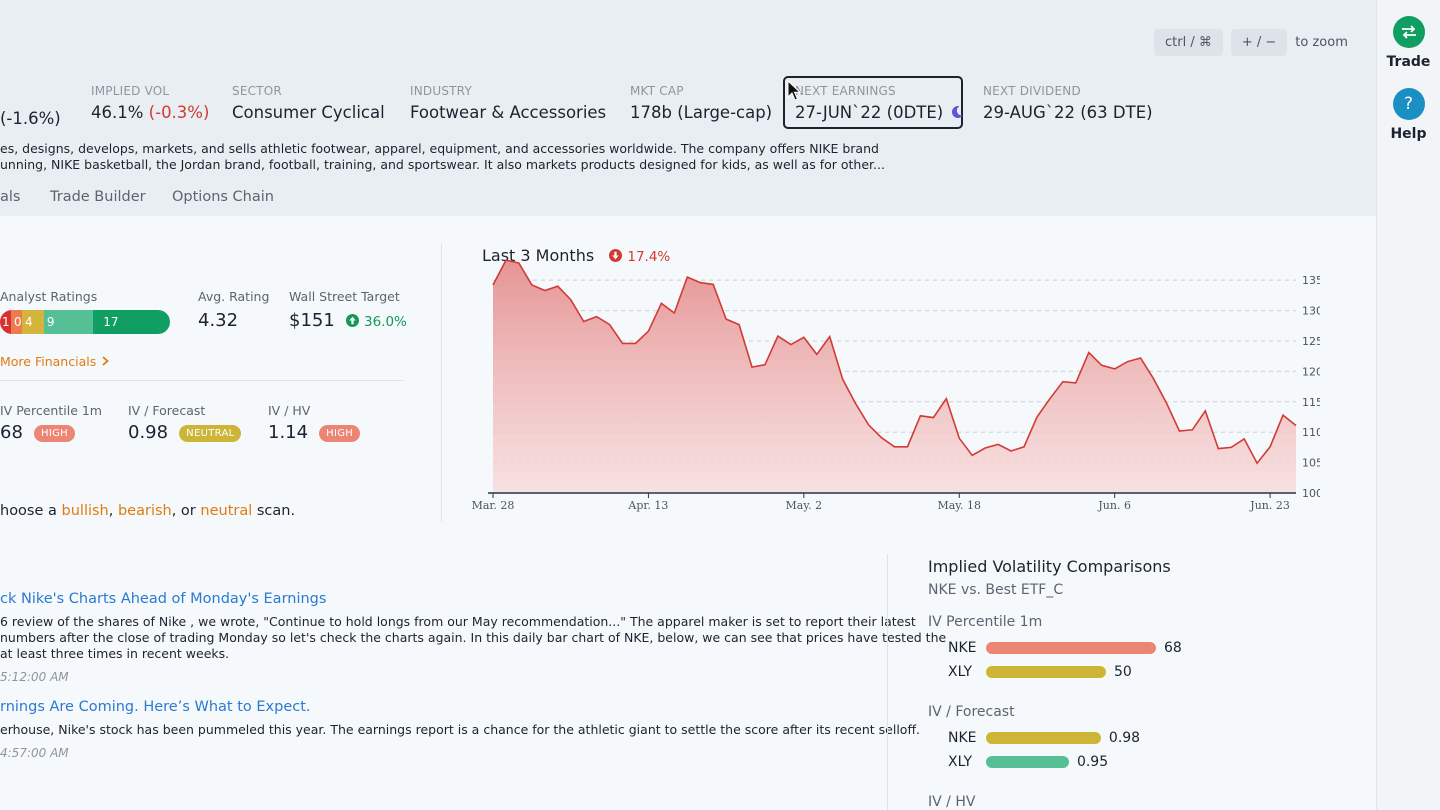  Describe the element at coordinates (1311, 432) in the screenshot. I see `y-tick-label: 110` at that location.